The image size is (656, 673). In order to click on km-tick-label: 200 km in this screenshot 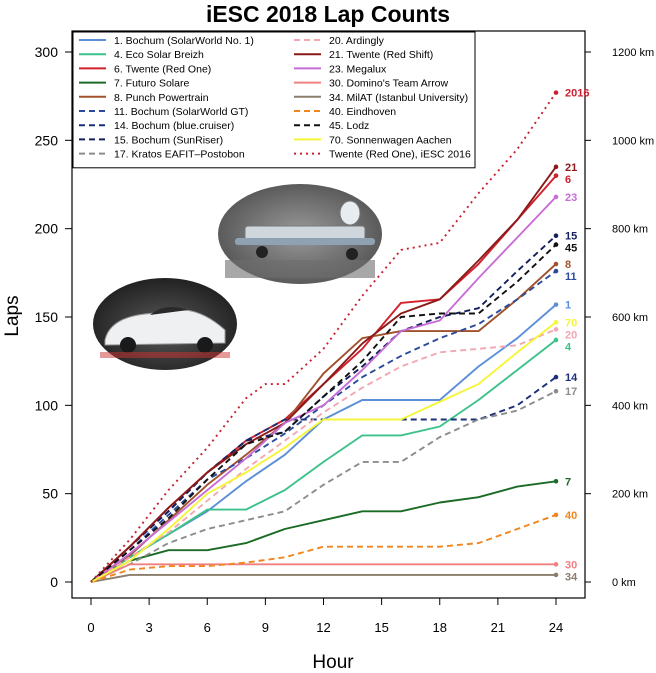, I will do `click(630, 495)`.